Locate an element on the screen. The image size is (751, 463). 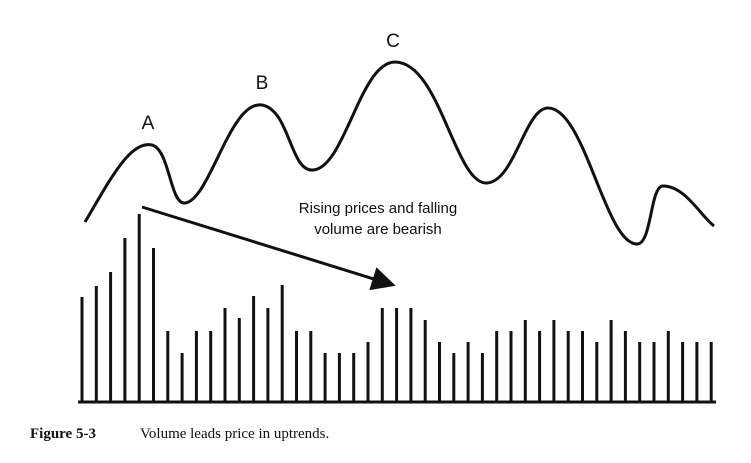
label-b: B is located at coordinates (262, 83).